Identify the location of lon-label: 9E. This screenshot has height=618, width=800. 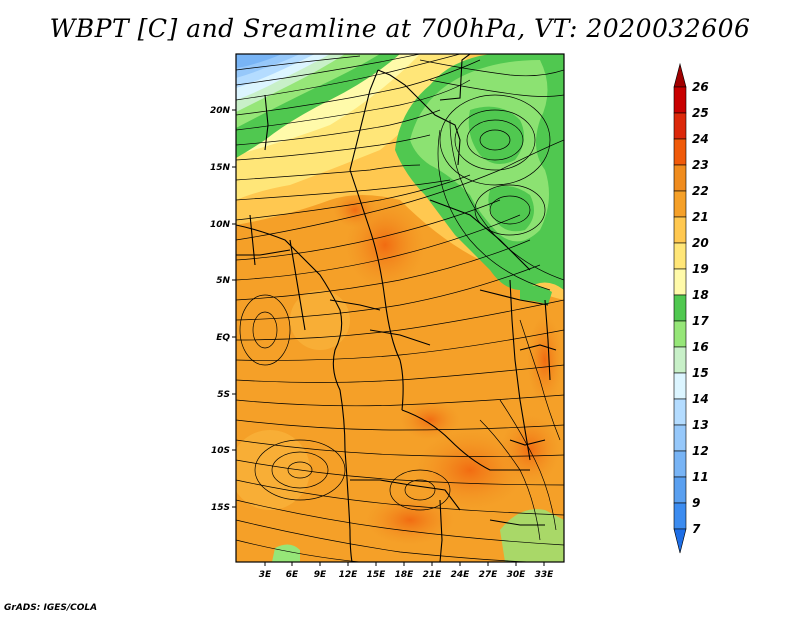
(320, 575).